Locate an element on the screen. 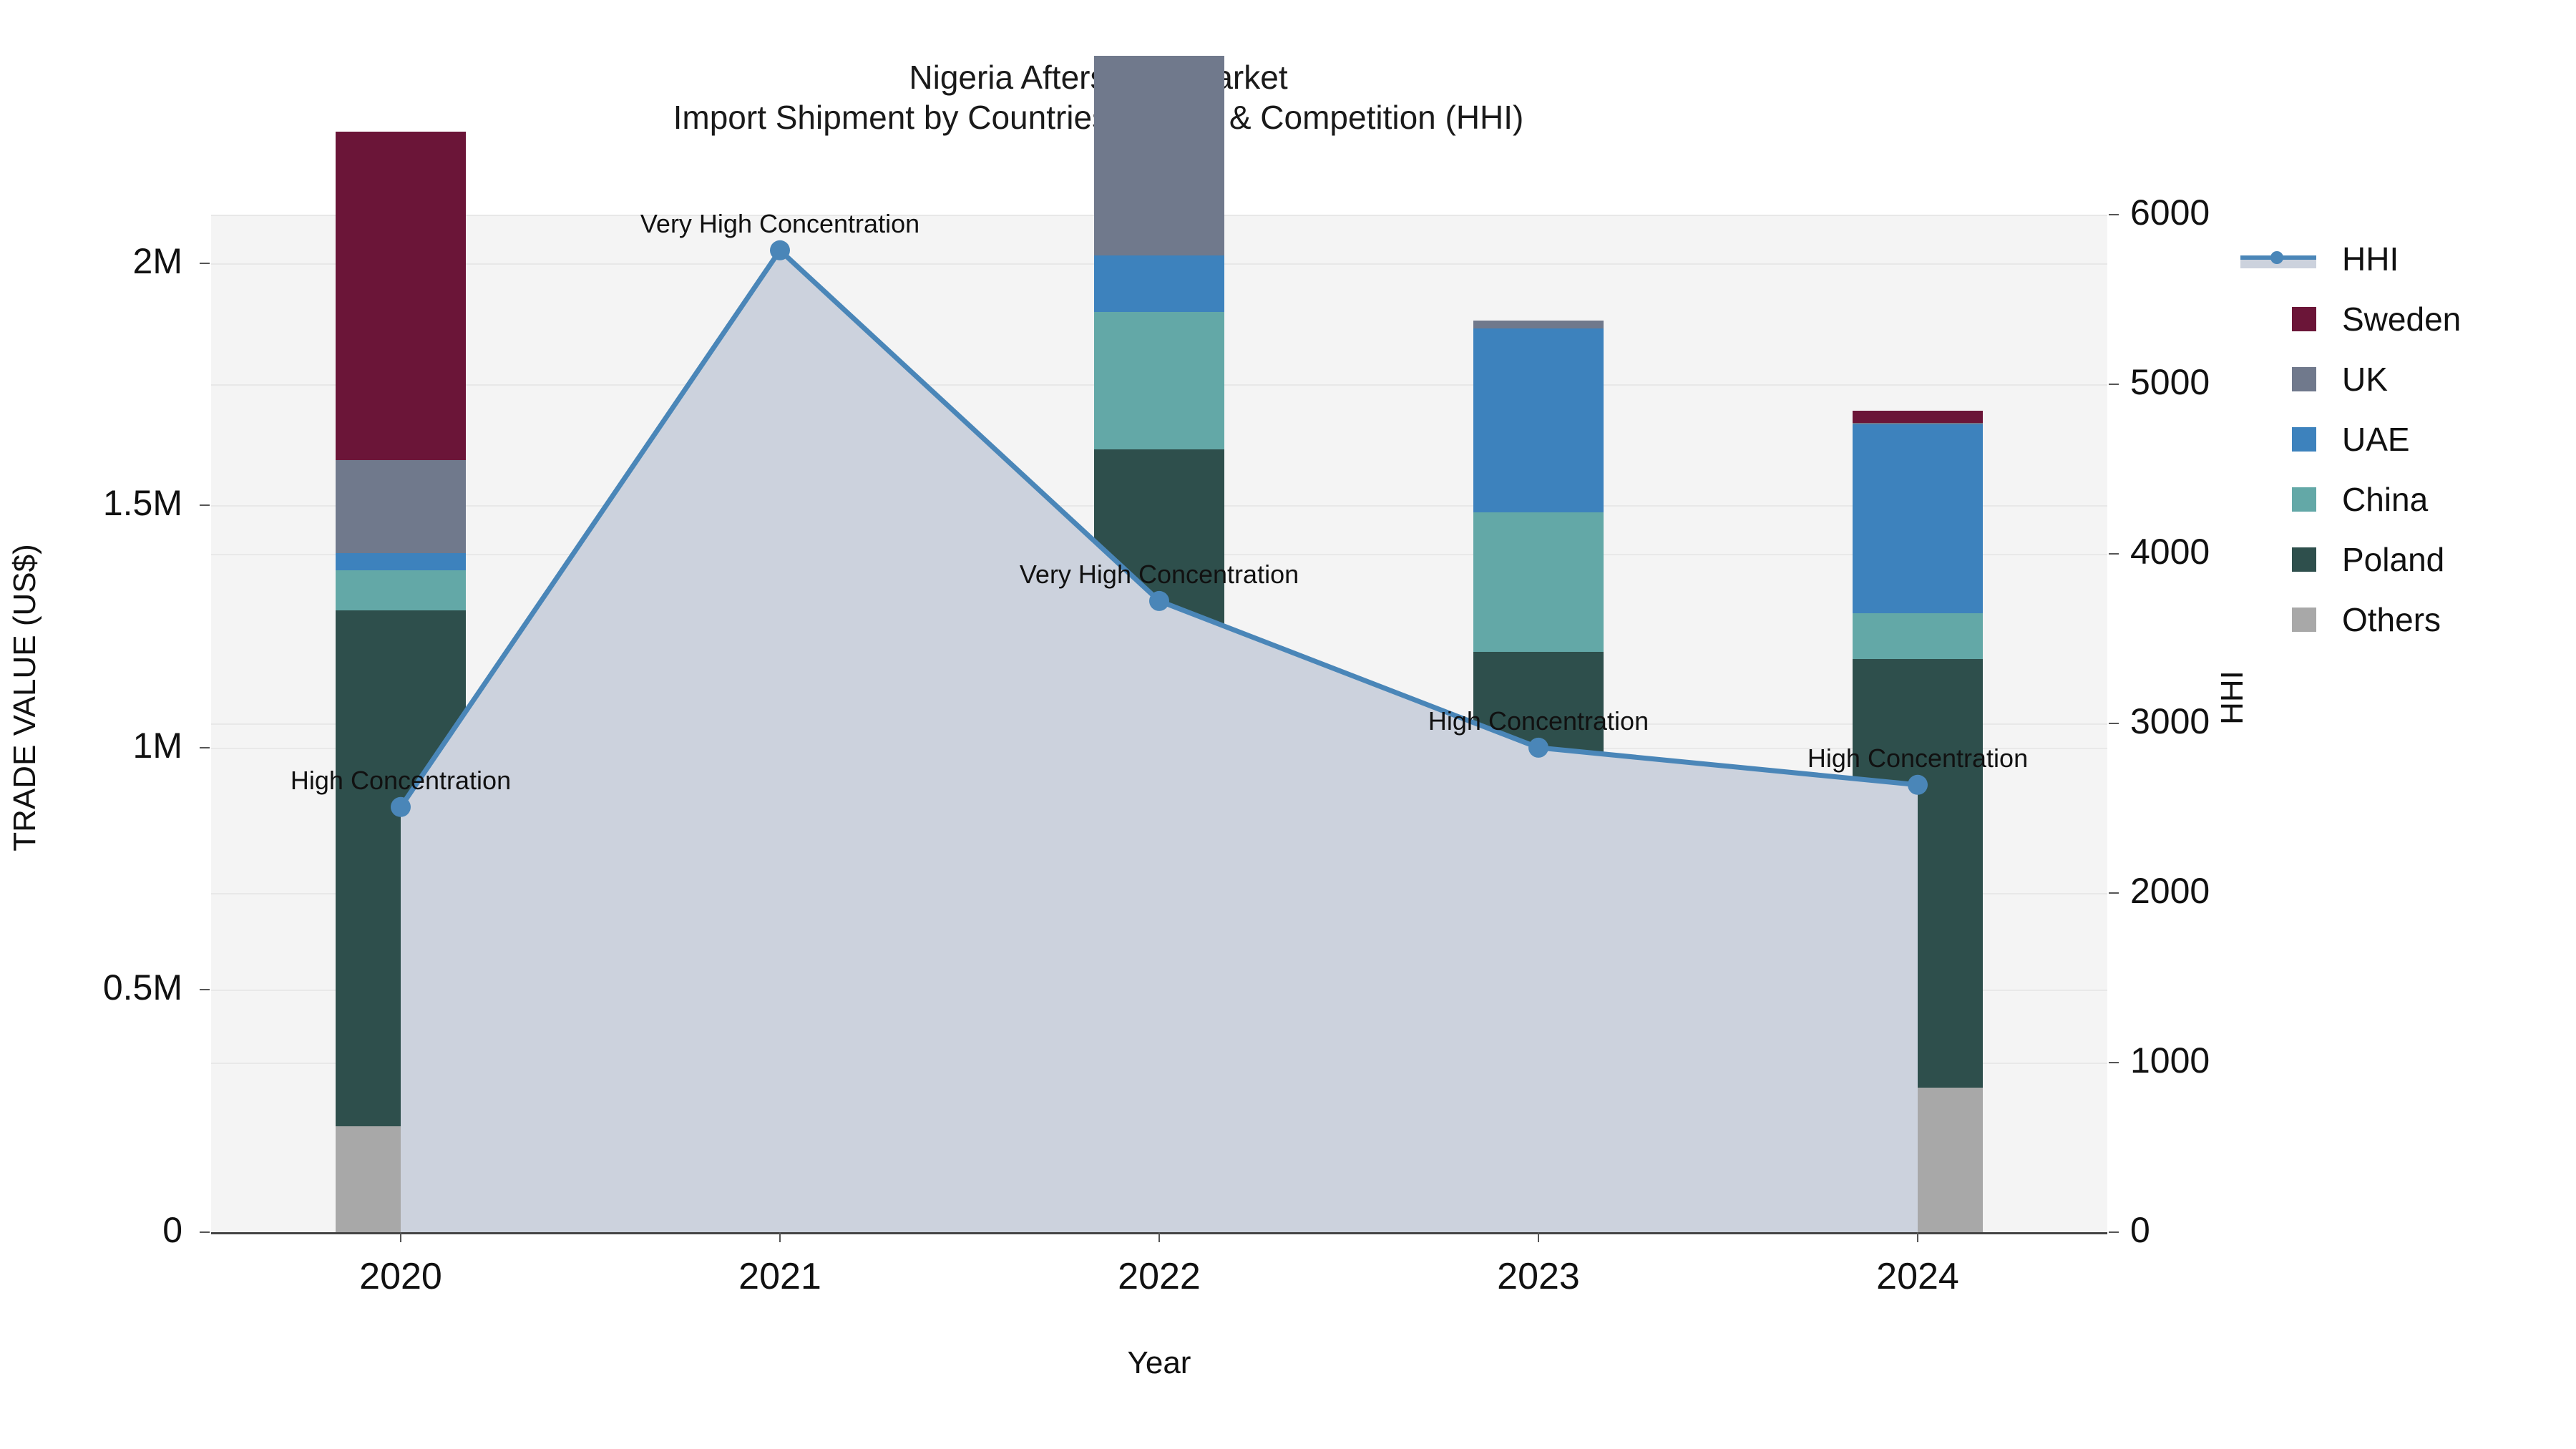 The image size is (2576, 1449). bar-segment-poland-2024 is located at coordinates (1918, 873).